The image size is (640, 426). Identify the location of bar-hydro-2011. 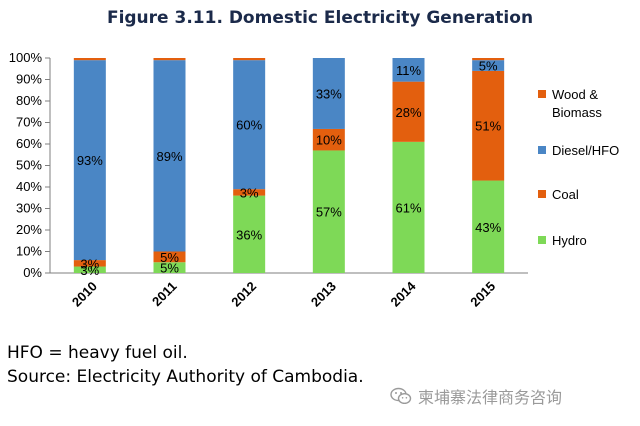
(169, 267).